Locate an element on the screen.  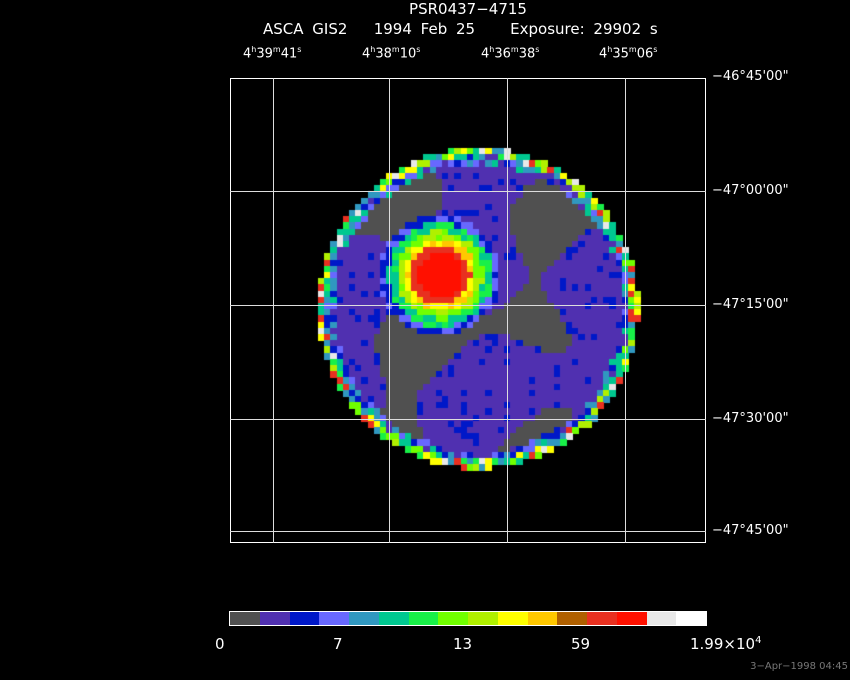
colorbar is located at coordinates (468, 618).